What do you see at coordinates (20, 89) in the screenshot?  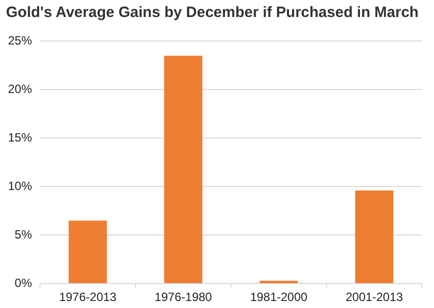 I see `y-tick-label: 20%` at bounding box center [20, 89].